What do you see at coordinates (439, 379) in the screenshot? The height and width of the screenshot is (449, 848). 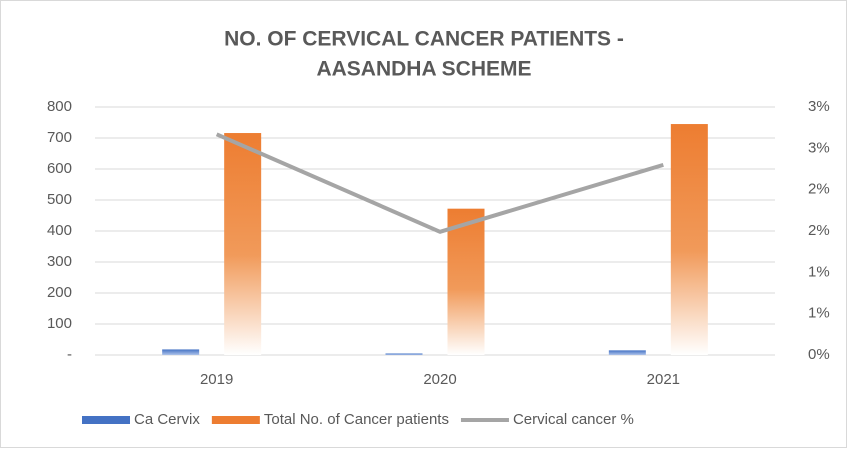 I see `x-tick-label: 2020` at bounding box center [439, 379].